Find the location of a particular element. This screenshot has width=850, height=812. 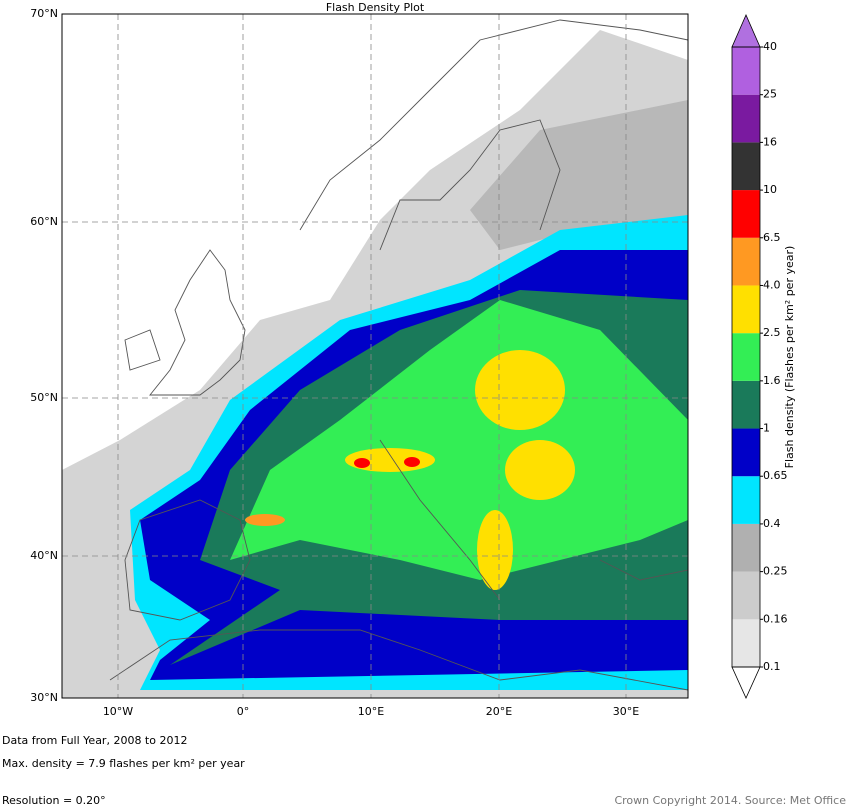

lat-label: 60°N is located at coordinates (44, 221).